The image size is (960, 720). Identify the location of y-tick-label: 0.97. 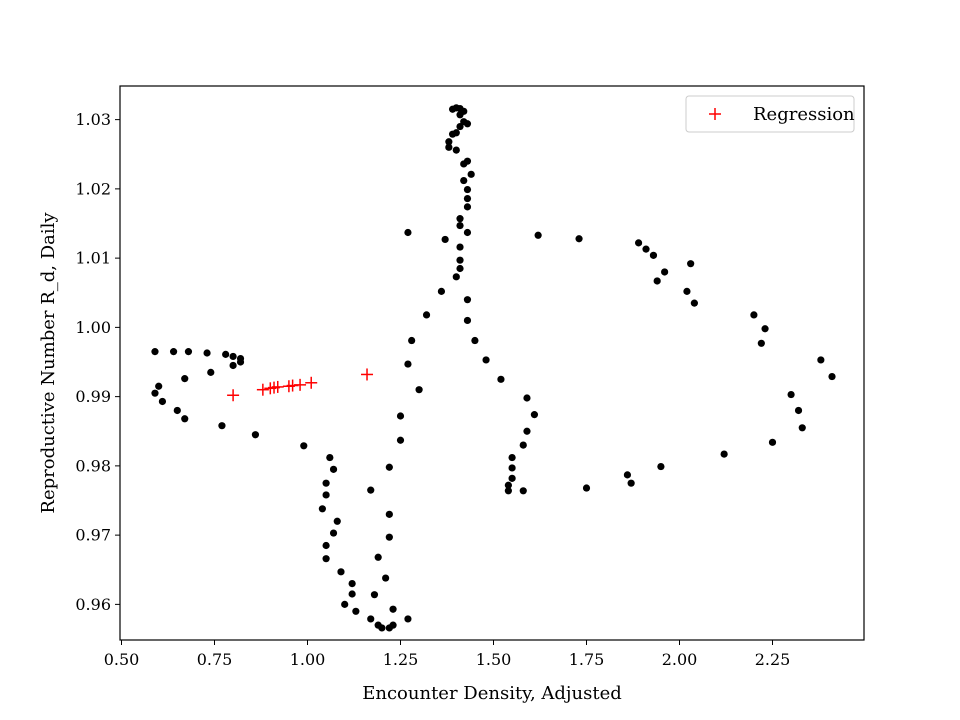
(93, 535).